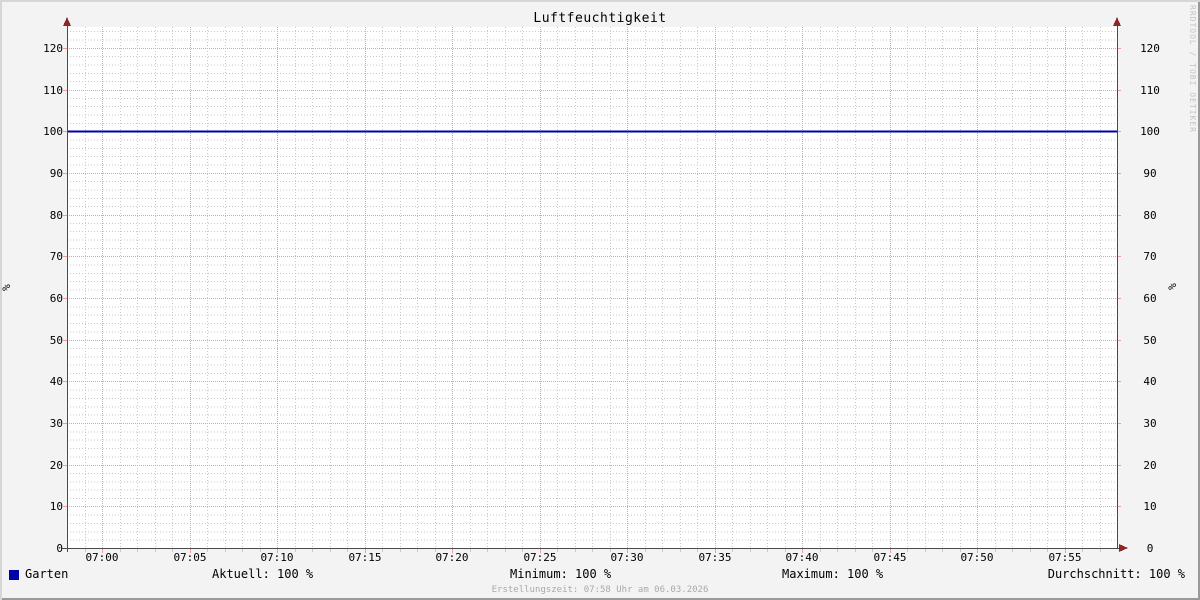 The width and height of the screenshot is (1200, 600). What do you see at coordinates (626, 557) in the screenshot?
I see `svg-text: 07:30` at bounding box center [626, 557].